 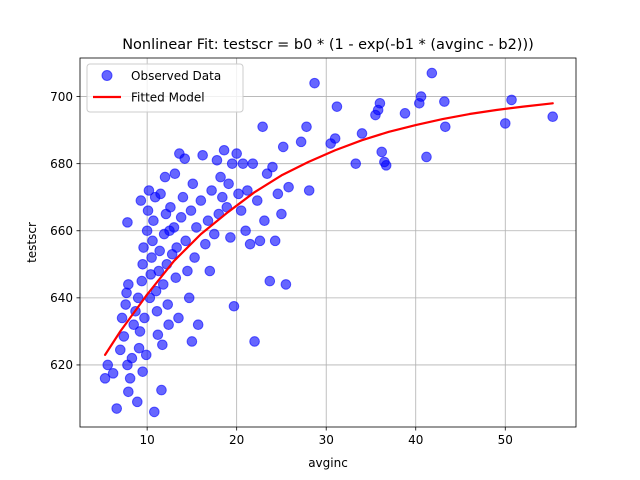 What do you see at coordinates (61, 298) in the screenshot?
I see `y-tick-label: 640` at bounding box center [61, 298].